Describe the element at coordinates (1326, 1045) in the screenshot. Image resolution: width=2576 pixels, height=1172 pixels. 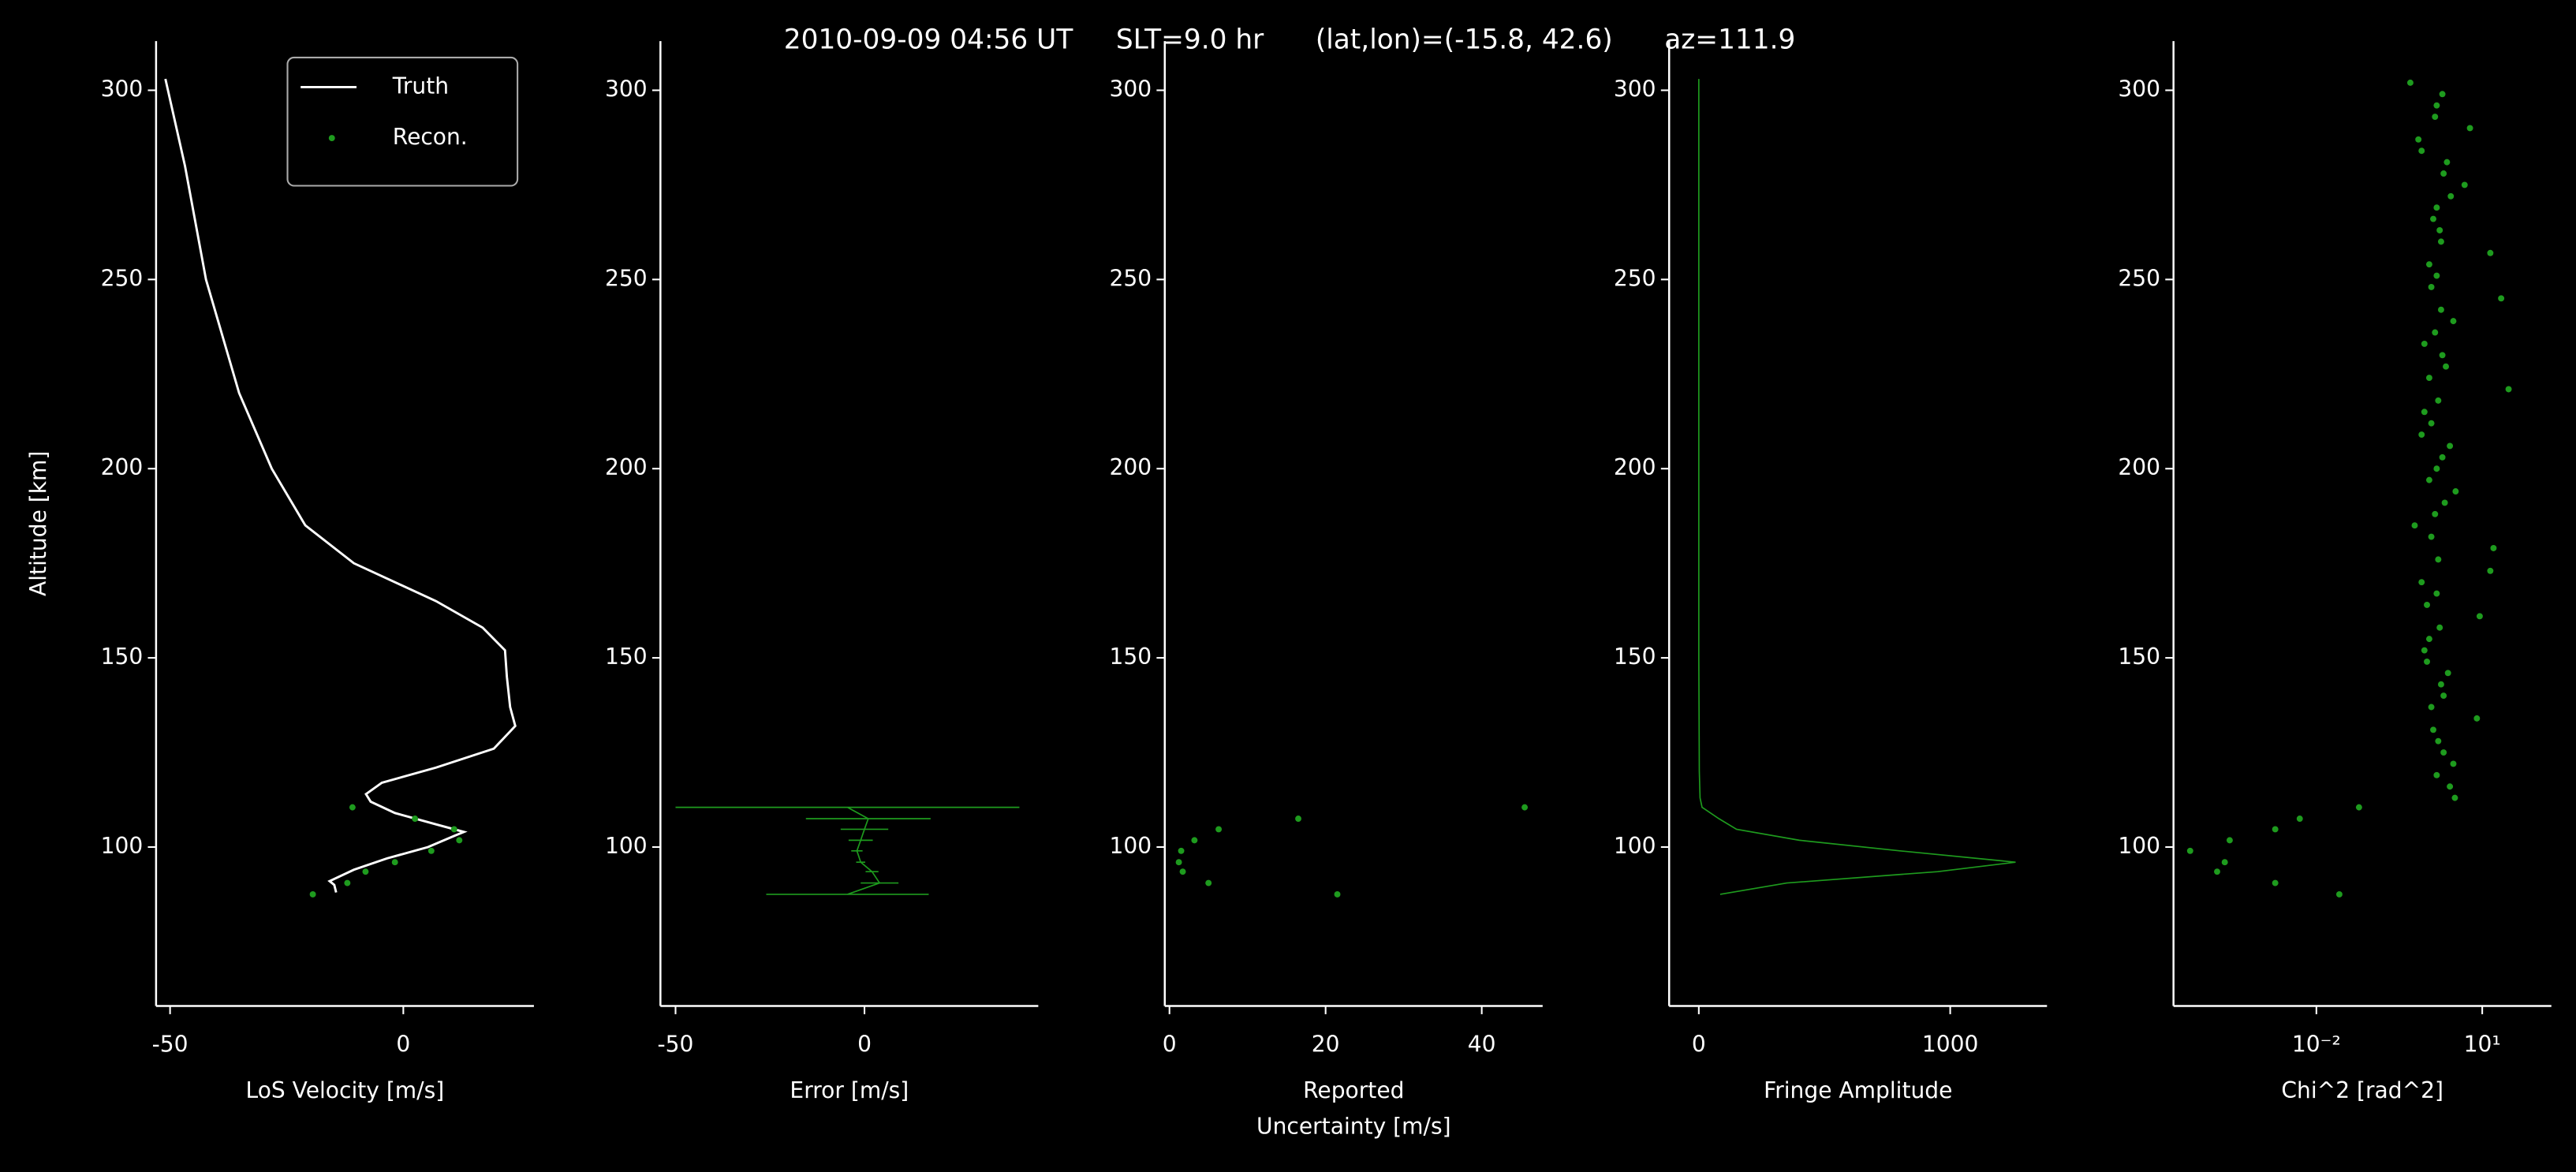
I see `x-tick-label: 20` at that location.